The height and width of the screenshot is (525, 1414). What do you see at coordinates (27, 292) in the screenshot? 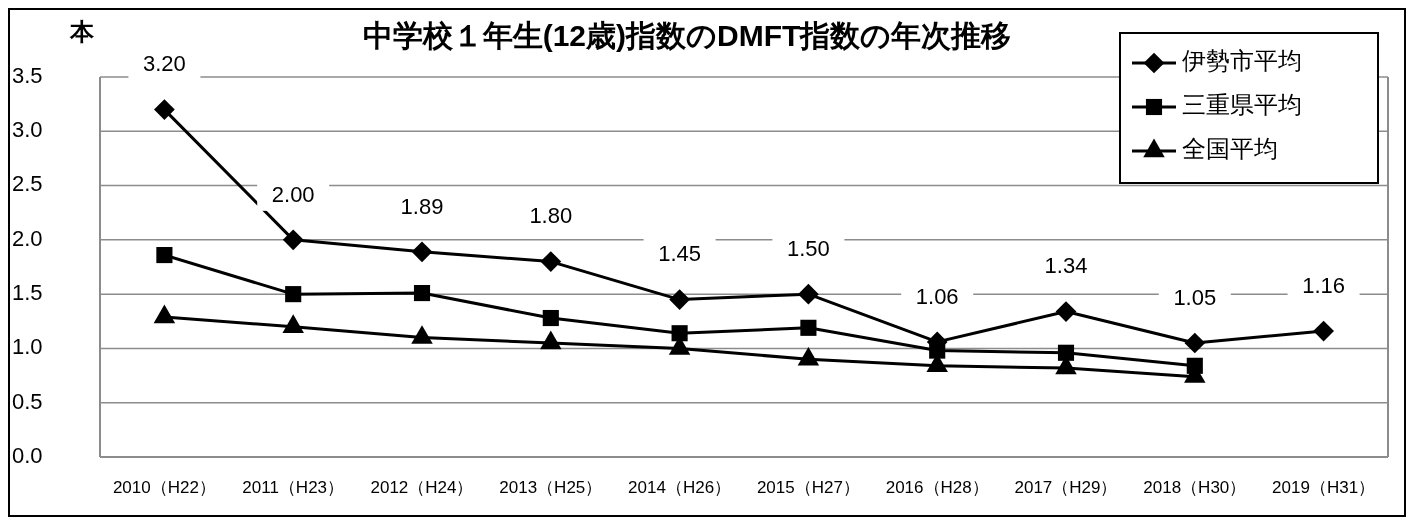
I see `y-tick-label: 1.5` at bounding box center [27, 292].